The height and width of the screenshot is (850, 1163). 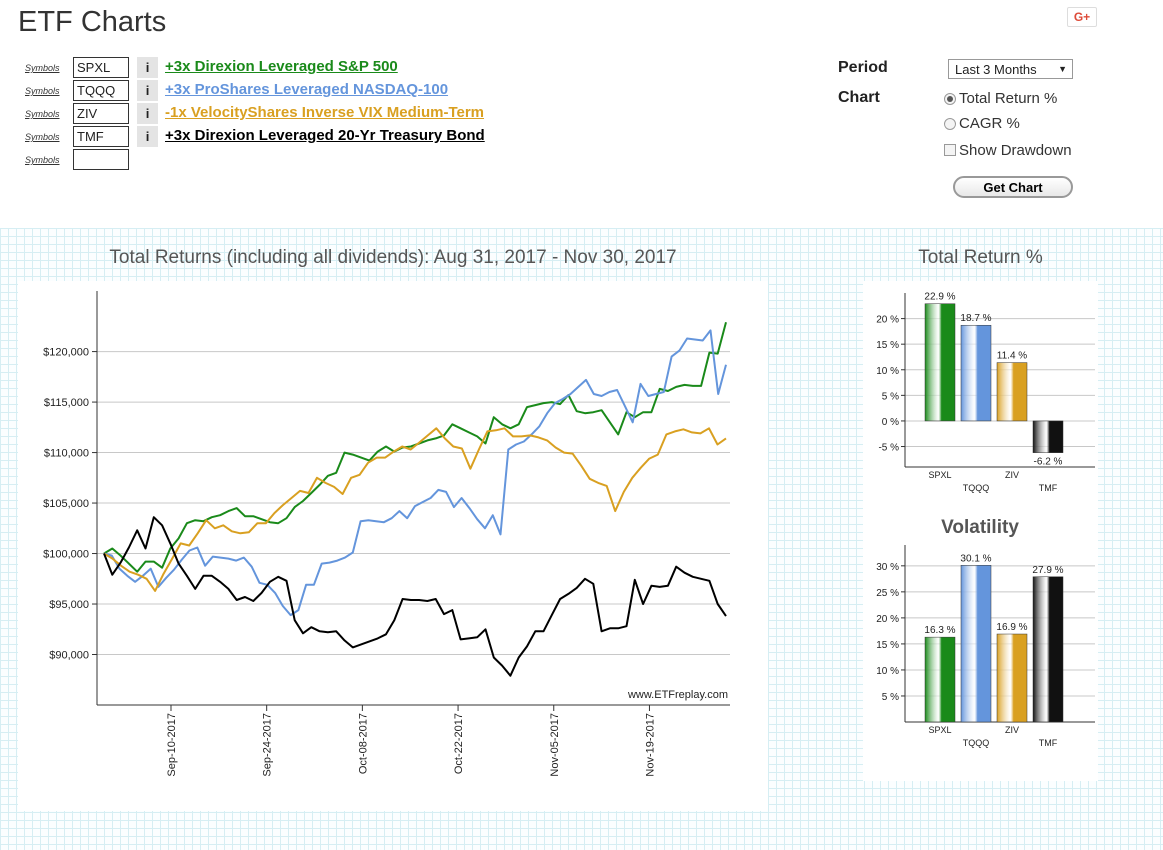 What do you see at coordinates (1011, 627) in the screenshot?
I see `bar-value-label: 16.9 %` at bounding box center [1011, 627].